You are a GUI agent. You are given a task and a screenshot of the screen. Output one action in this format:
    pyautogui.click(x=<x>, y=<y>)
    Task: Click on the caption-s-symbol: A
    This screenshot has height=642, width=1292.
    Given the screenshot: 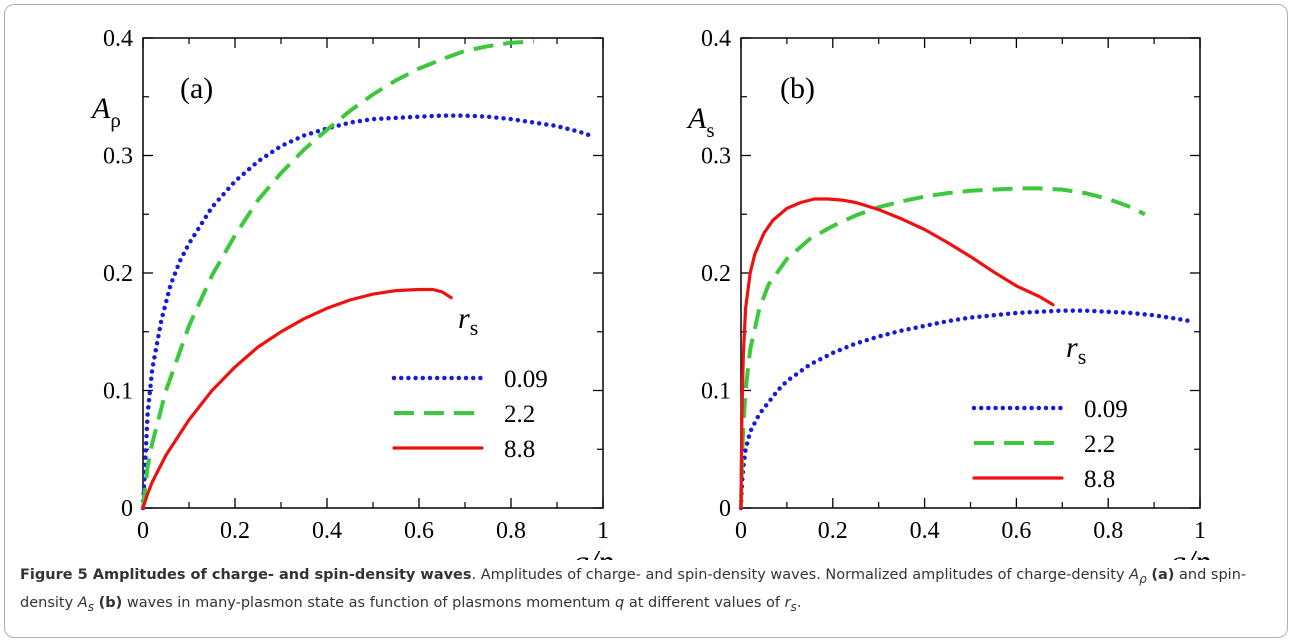 What is the action you would take?
    pyautogui.click(x=82, y=602)
    